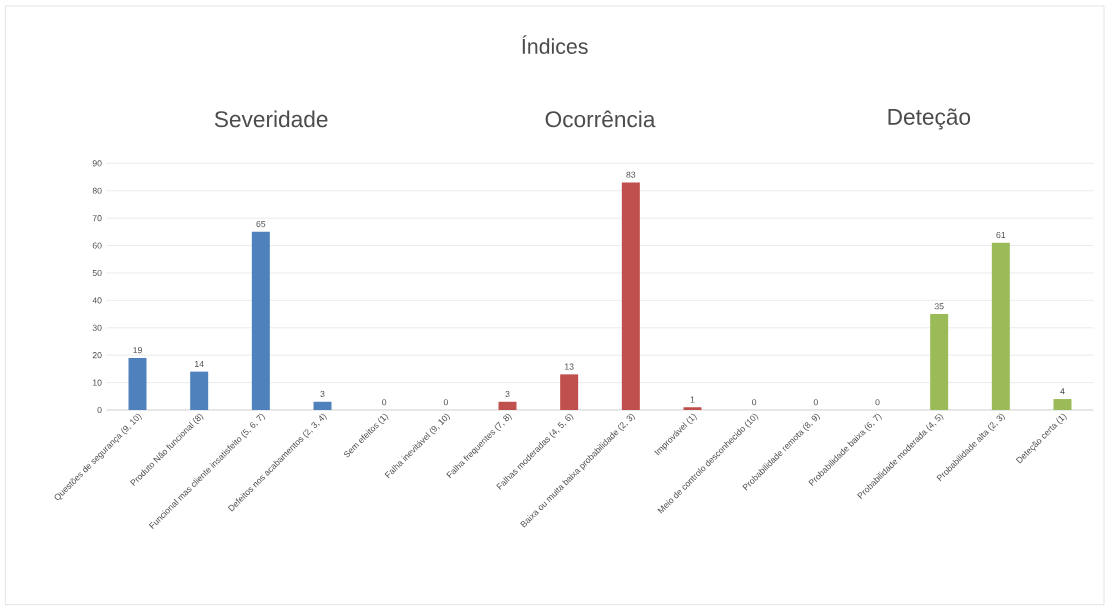 The width and height of the screenshot is (1110, 610). Describe the element at coordinates (97, 163) in the screenshot. I see `y-tick-label: 90` at that location.